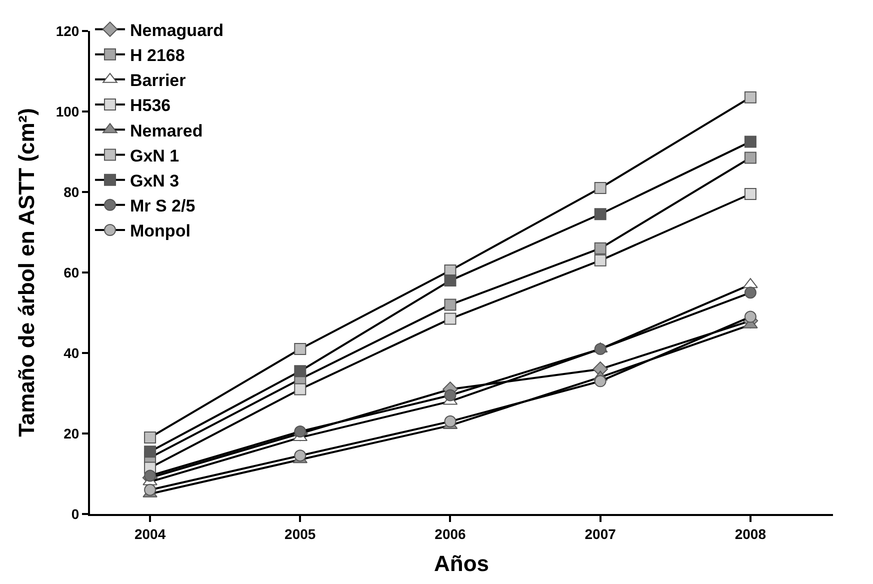  What do you see at coordinates (750, 534) in the screenshot?
I see `x-tick-label: 2008` at bounding box center [750, 534].